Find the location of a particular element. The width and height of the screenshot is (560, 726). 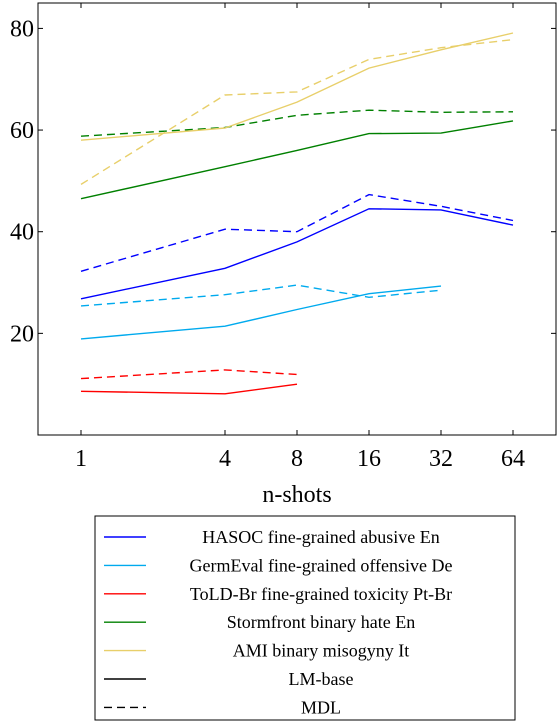

legend-label: MDL is located at coordinates (321, 707).